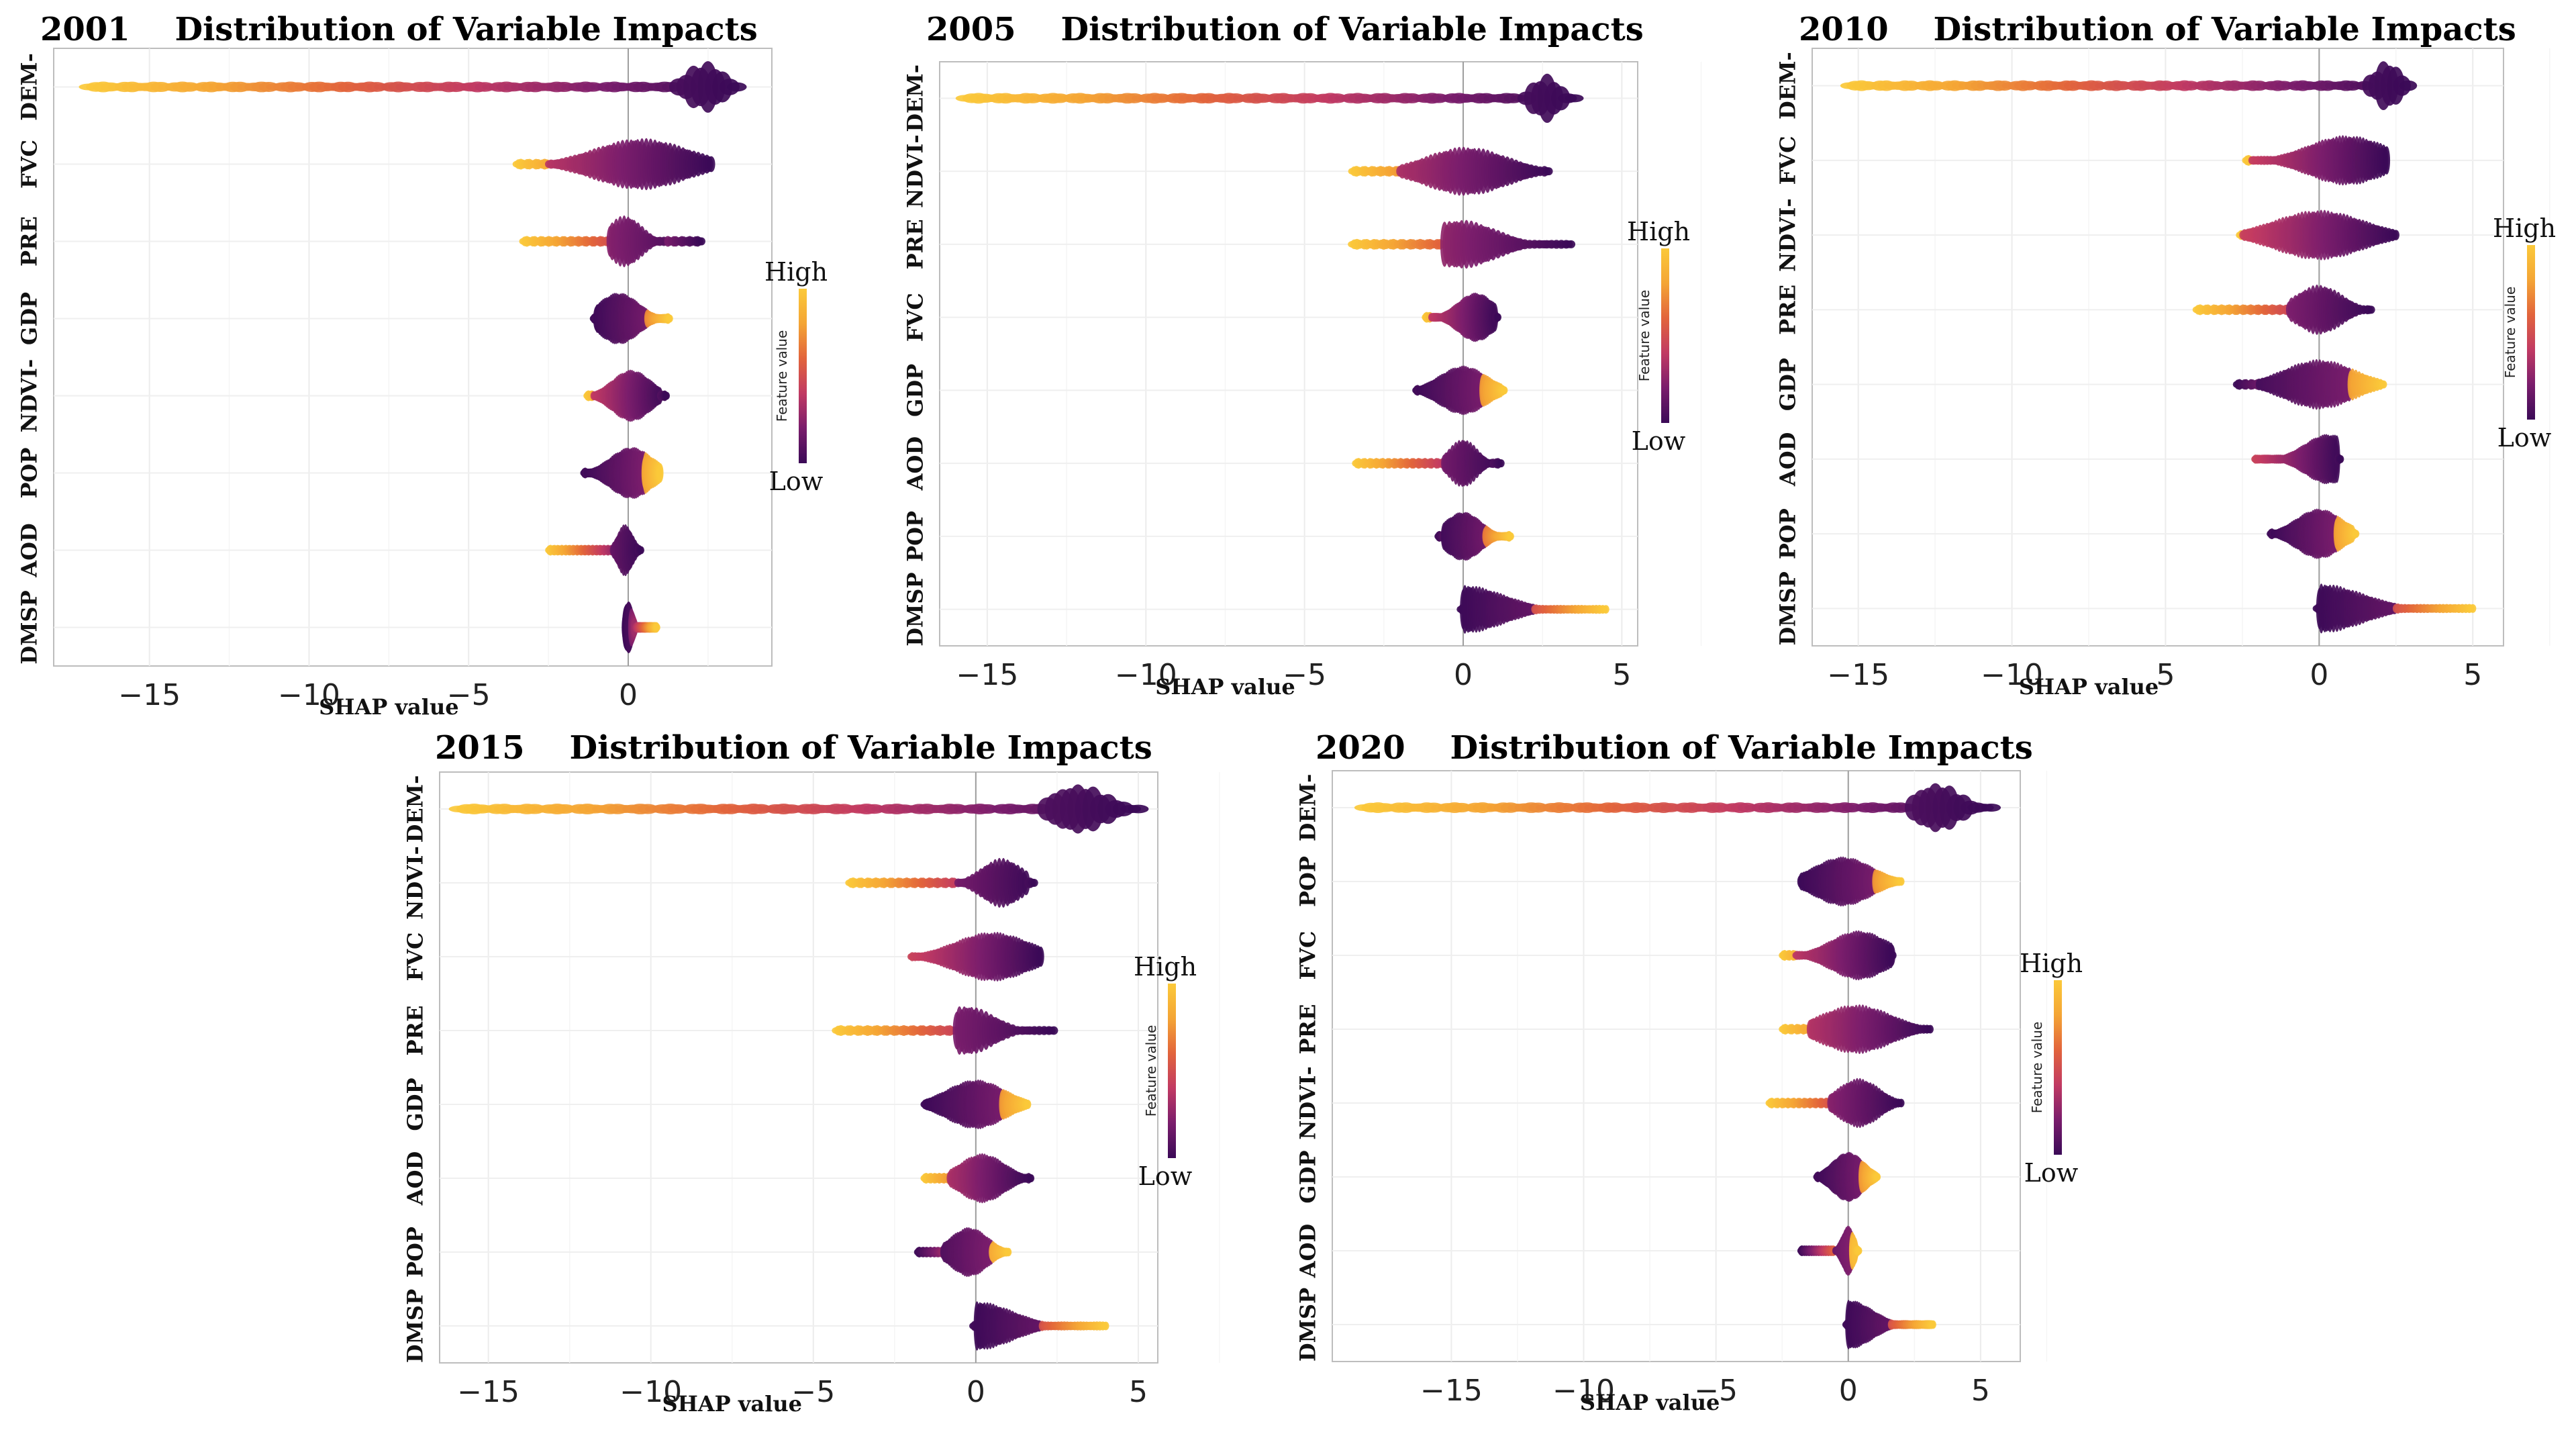 This screenshot has height=1430, width=2576. Describe the element at coordinates (2037, 1068) in the screenshot. I see `legend-title: Feature value` at that location.